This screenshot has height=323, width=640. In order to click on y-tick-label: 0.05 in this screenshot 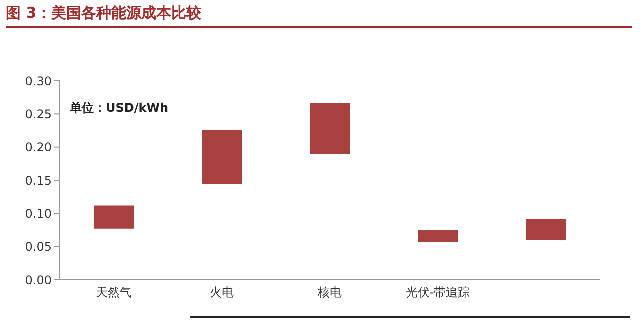, I will do `click(38, 247)`.